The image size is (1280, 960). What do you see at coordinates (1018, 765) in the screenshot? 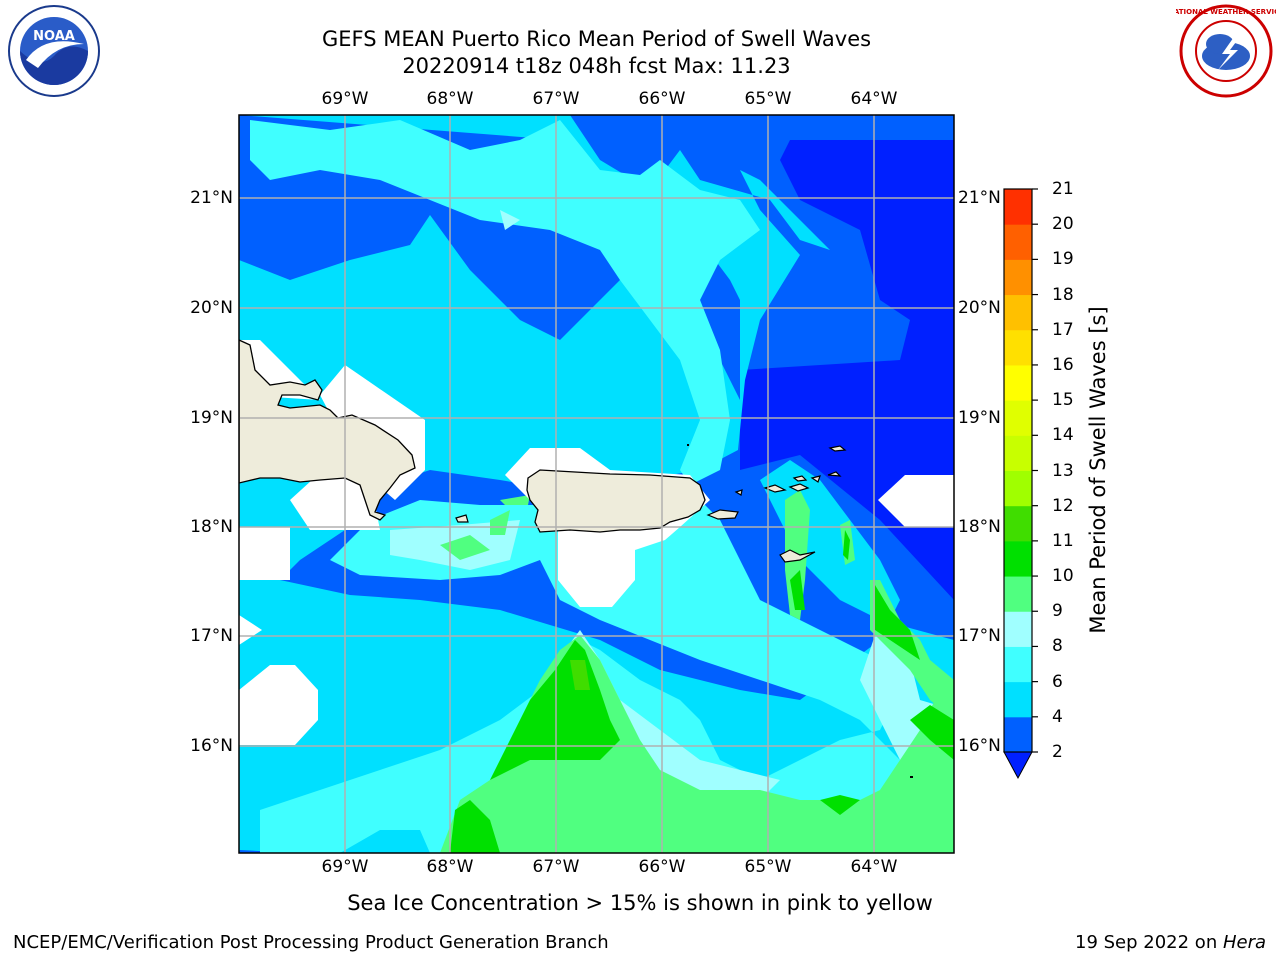
I see `colorbar-under-triangle` at bounding box center [1018, 765].